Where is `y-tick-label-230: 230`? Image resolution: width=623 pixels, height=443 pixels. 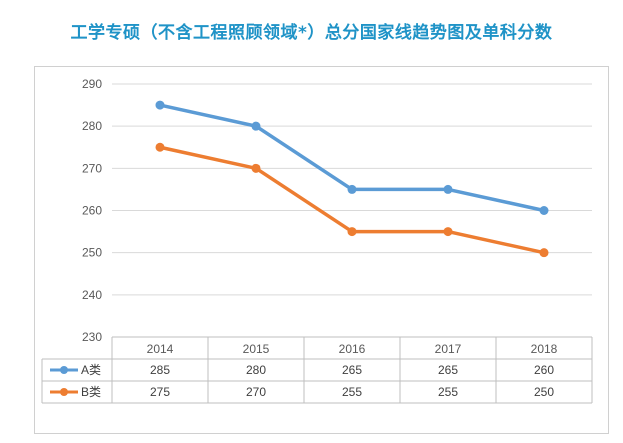 y-tick-label-230: 230 is located at coordinates (92, 337).